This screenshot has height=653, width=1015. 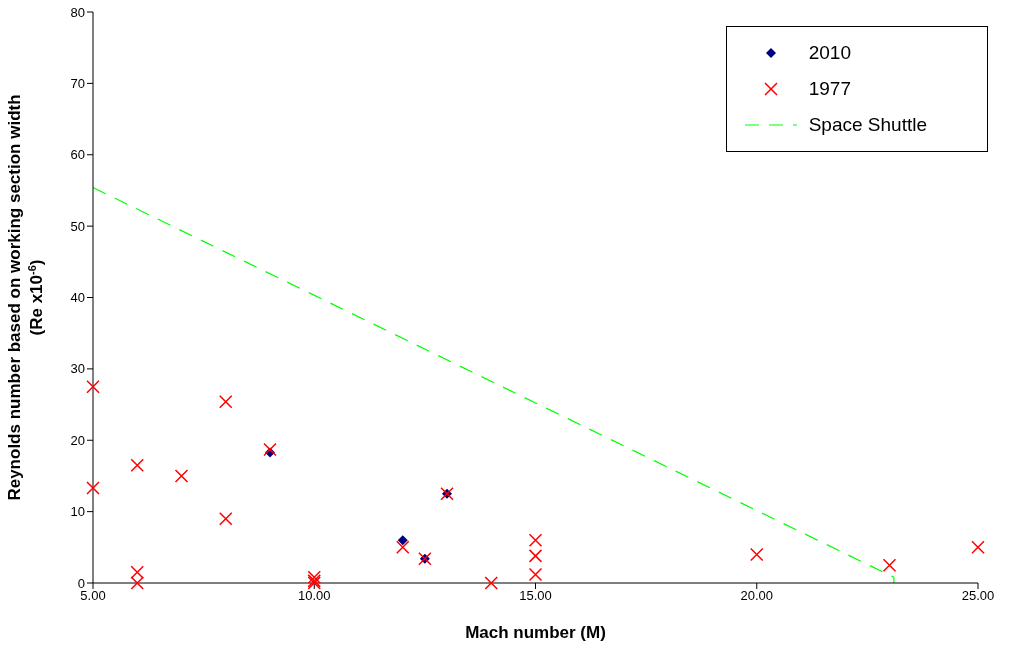 What do you see at coordinates (77, 12) in the screenshot?
I see `y-tick-label: 80` at bounding box center [77, 12].